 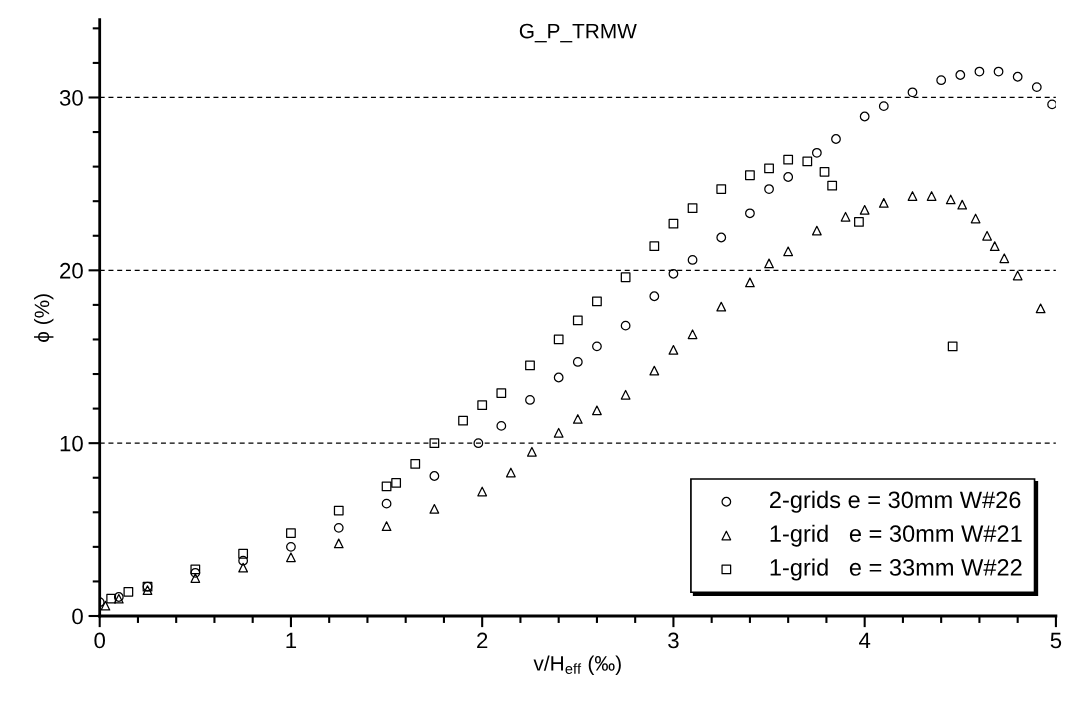 What do you see at coordinates (673, 640) in the screenshot?
I see `x-tick-label: 3` at bounding box center [673, 640].